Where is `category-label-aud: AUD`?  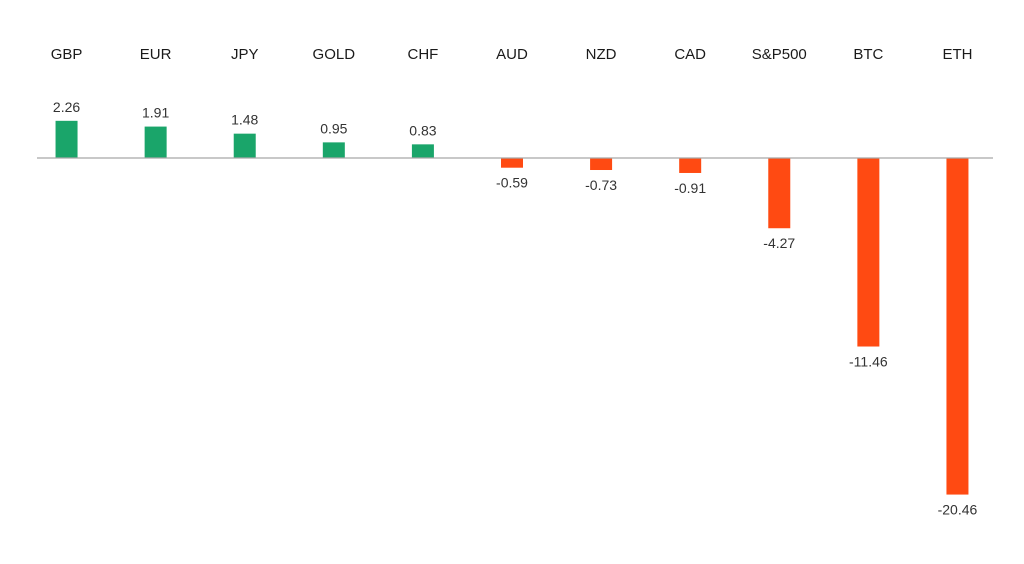
category-label-aud: AUD is located at coordinates (512, 54).